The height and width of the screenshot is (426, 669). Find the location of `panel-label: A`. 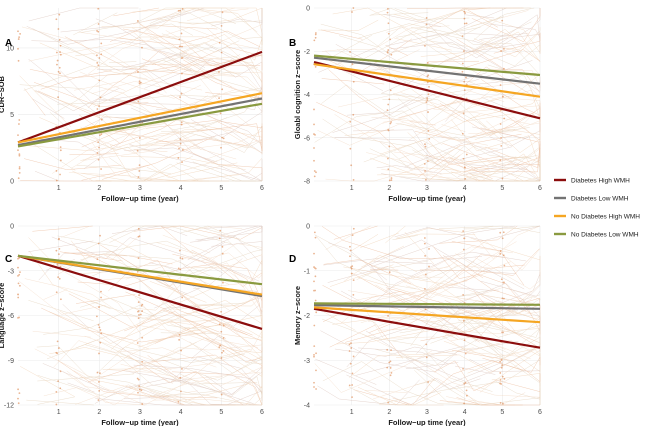

panel-label: A is located at coordinates (8, 43).